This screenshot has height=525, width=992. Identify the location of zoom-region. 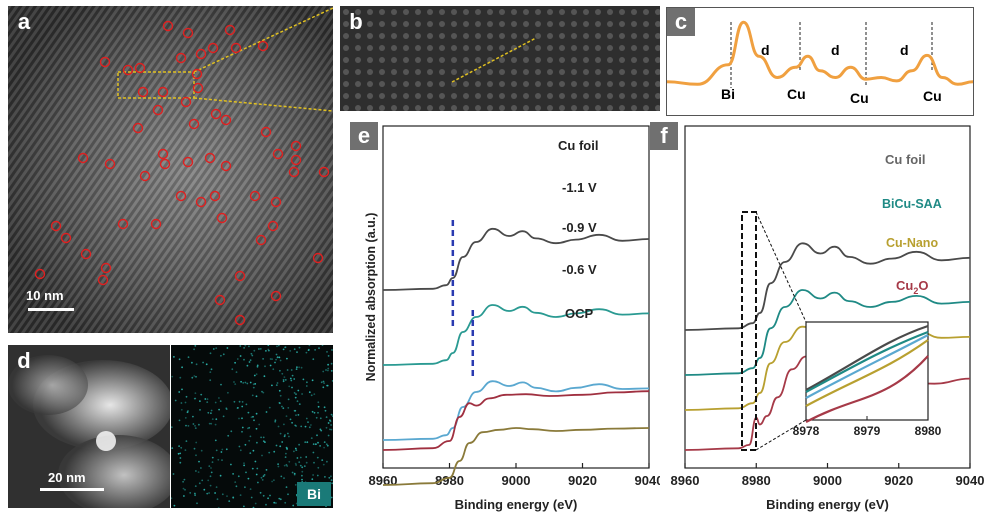
(749, 331).